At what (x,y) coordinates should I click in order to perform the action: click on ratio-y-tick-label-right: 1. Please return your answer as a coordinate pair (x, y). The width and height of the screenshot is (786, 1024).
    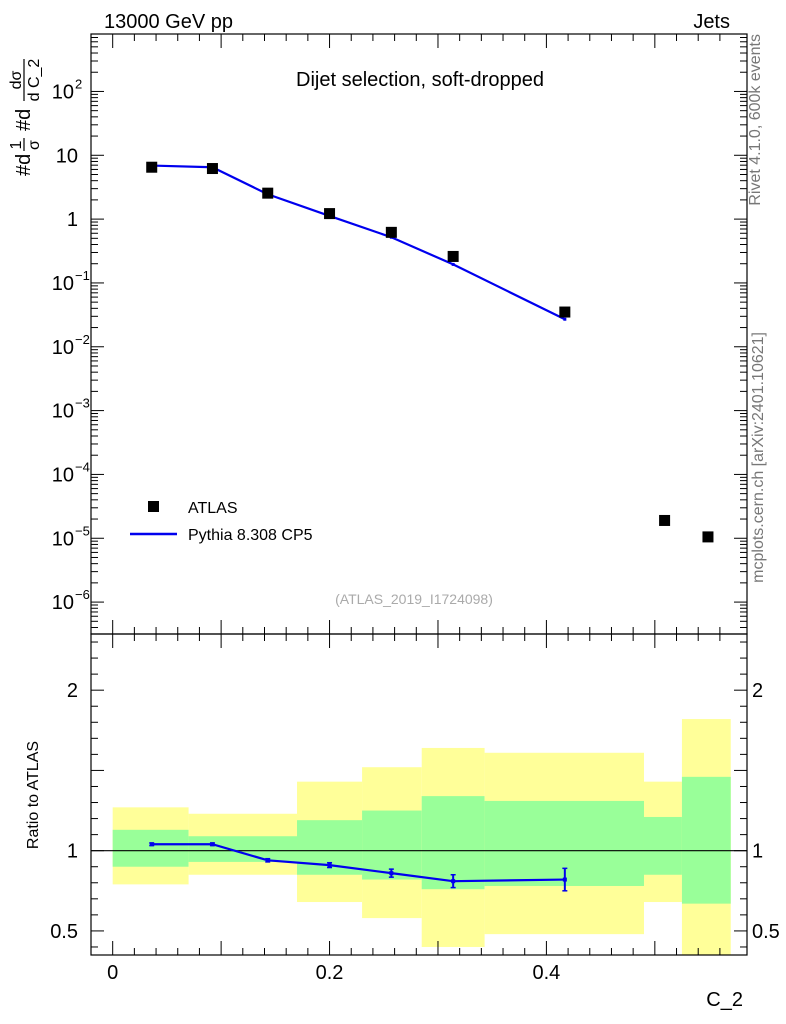
    Looking at the image, I should click on (757, 852).